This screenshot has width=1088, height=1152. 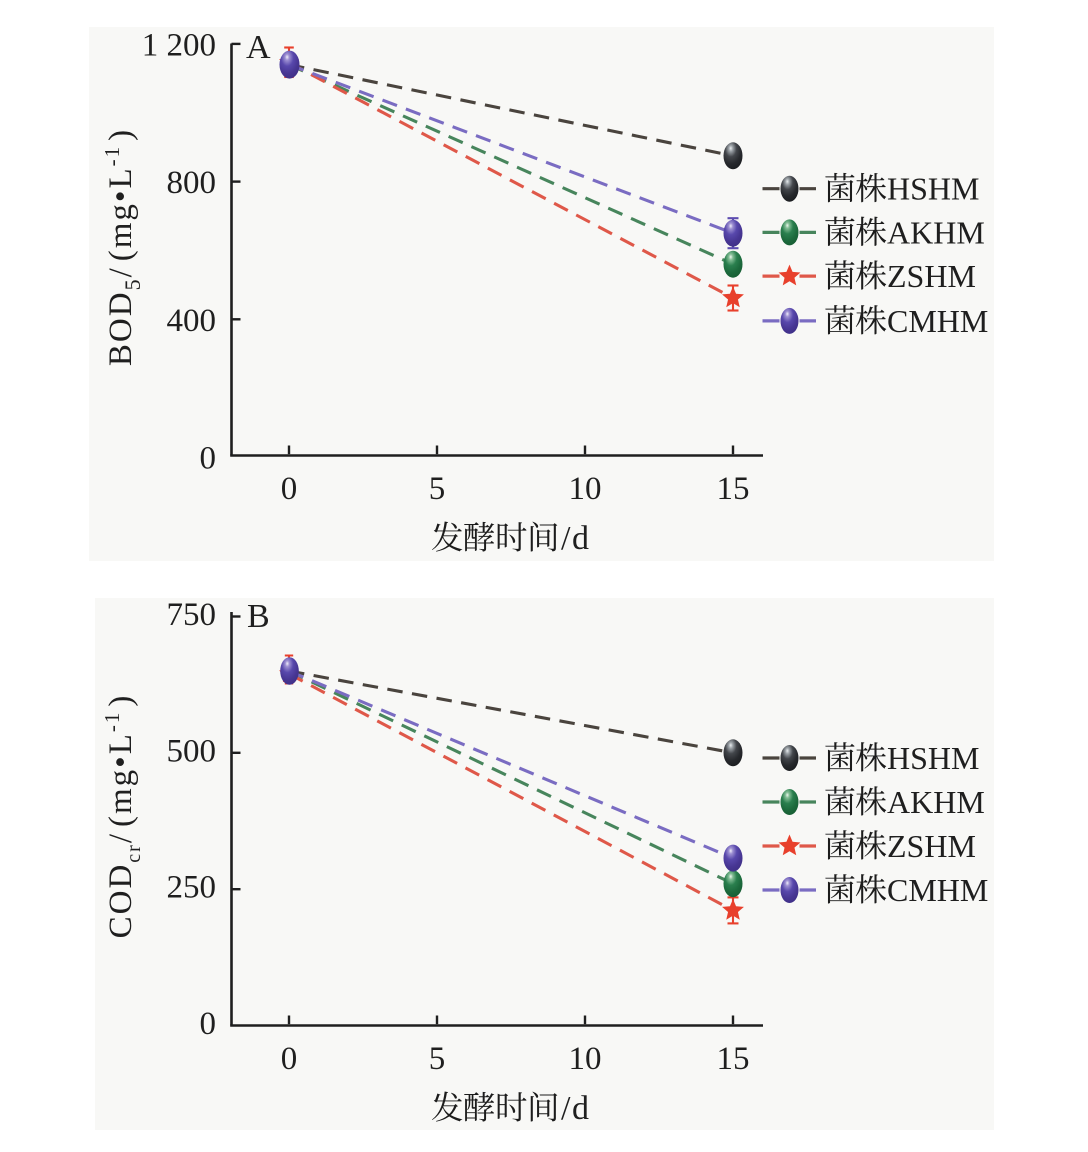 I want to click on svg-text: 500, so click(x=192, y=751).